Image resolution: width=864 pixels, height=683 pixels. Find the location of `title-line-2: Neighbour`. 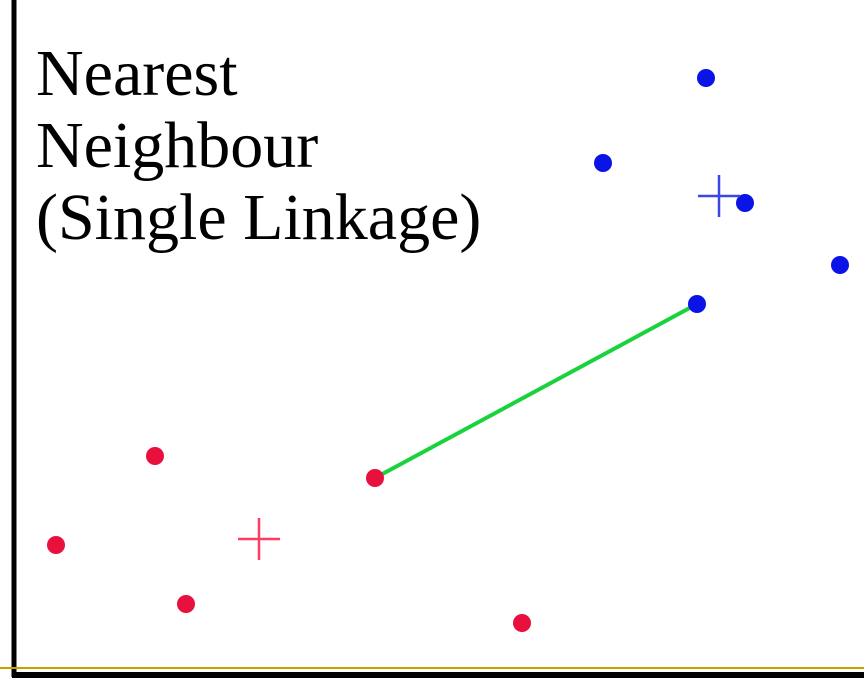

title-line-2: Neighbour is located at coordinates (177, 145).